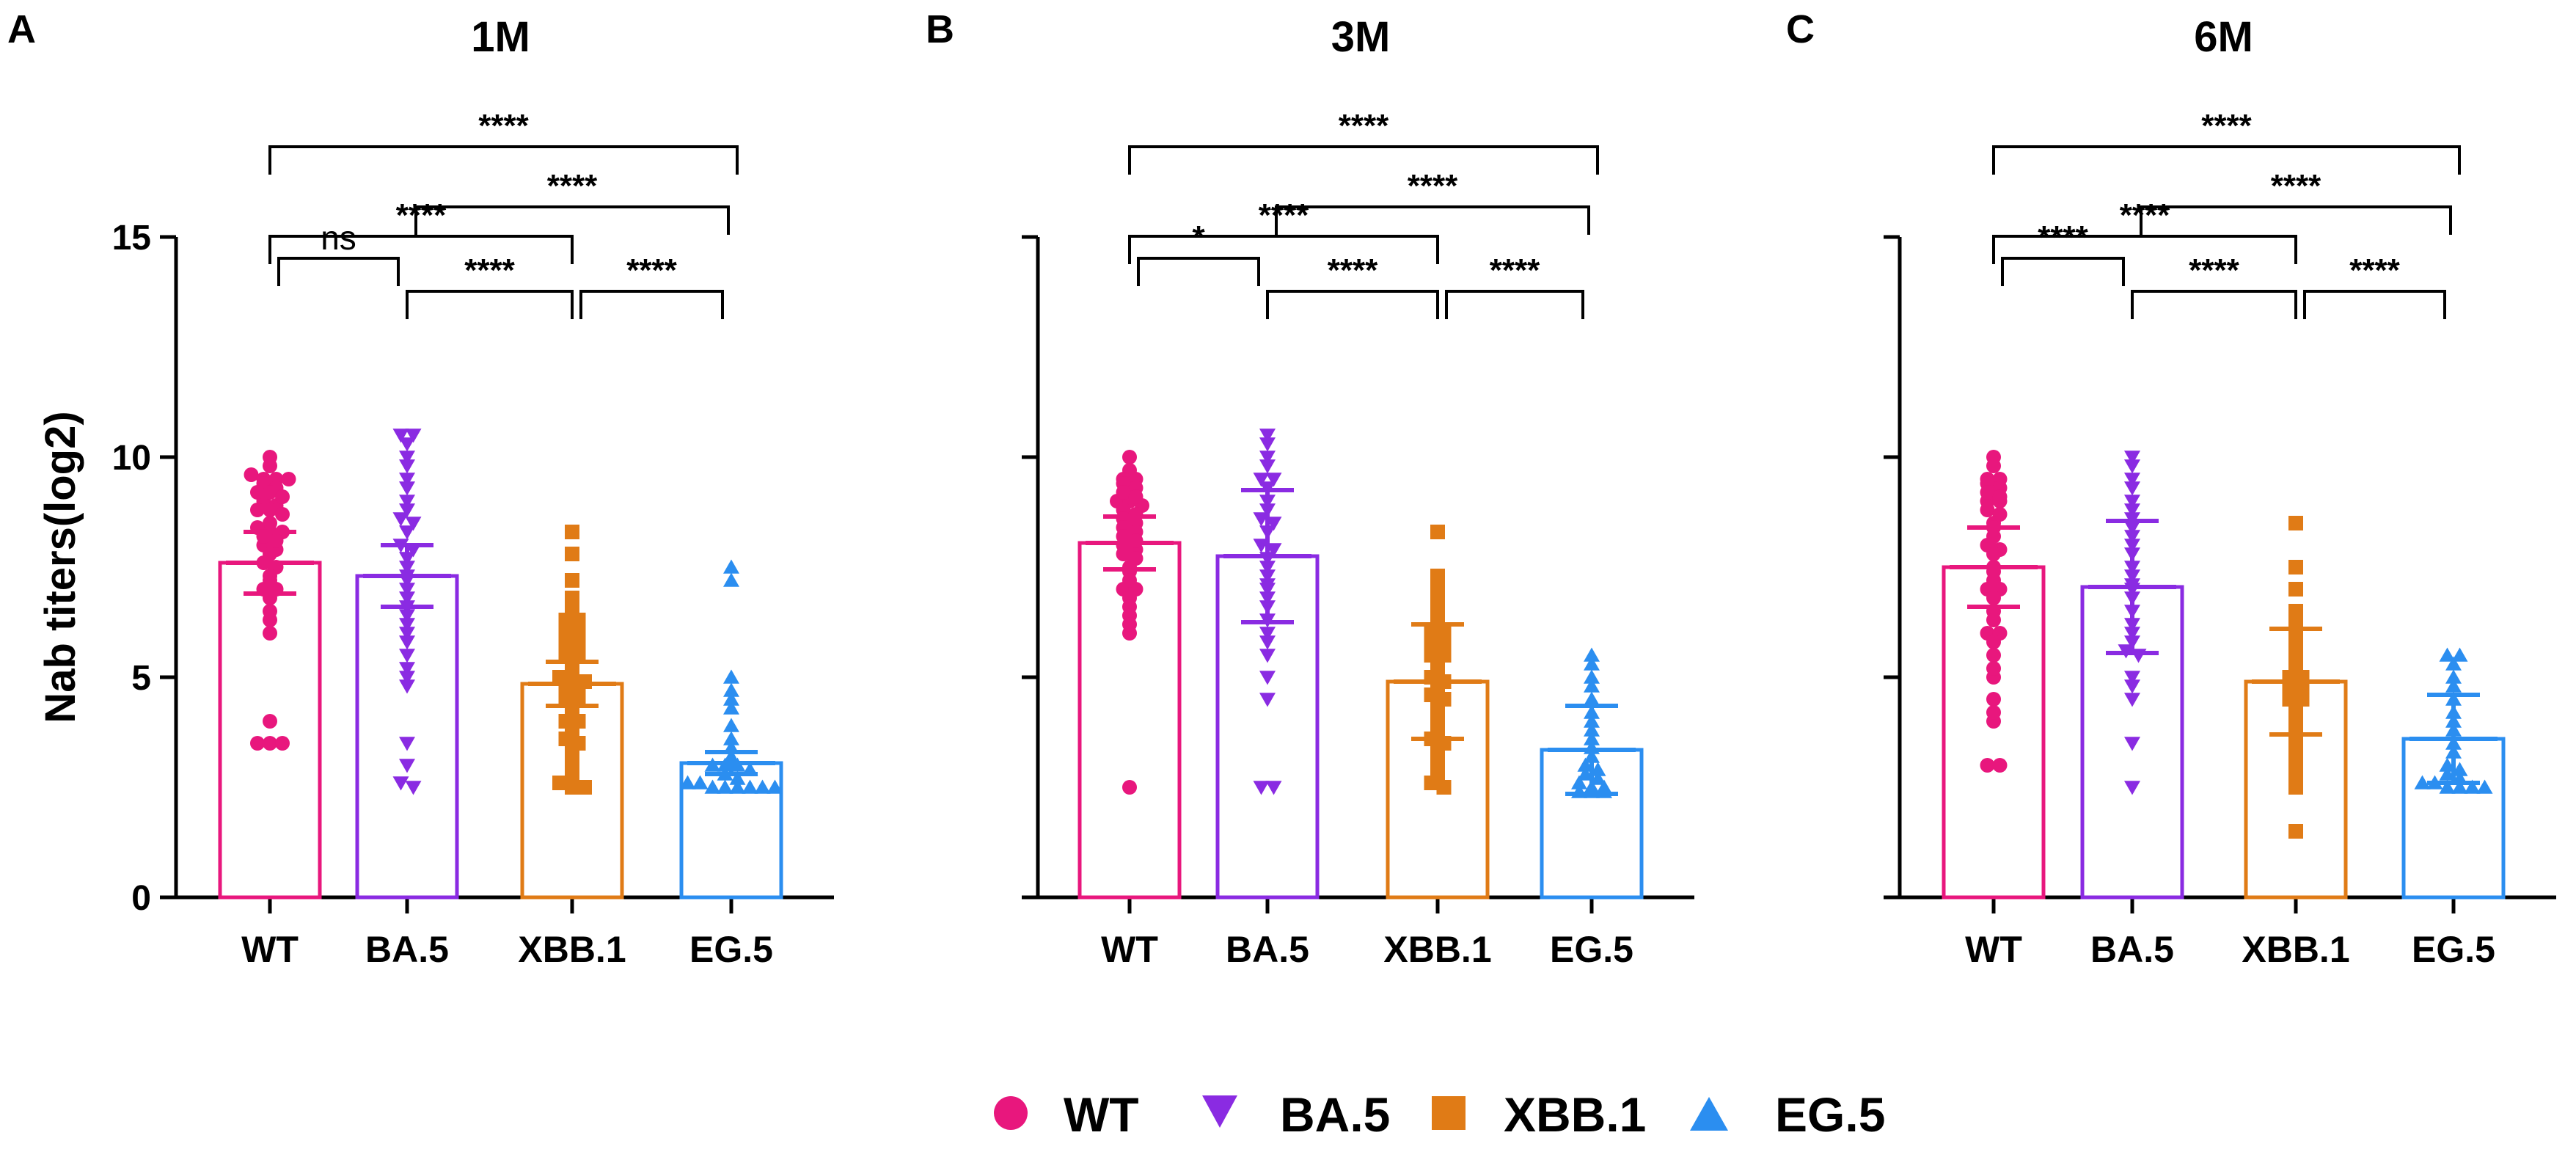  What do you see at coordinates (1575, 1114) in the screenshot?
I see `legend-label-xbb1: XBB.1` at bounding box center [1575, 1114].